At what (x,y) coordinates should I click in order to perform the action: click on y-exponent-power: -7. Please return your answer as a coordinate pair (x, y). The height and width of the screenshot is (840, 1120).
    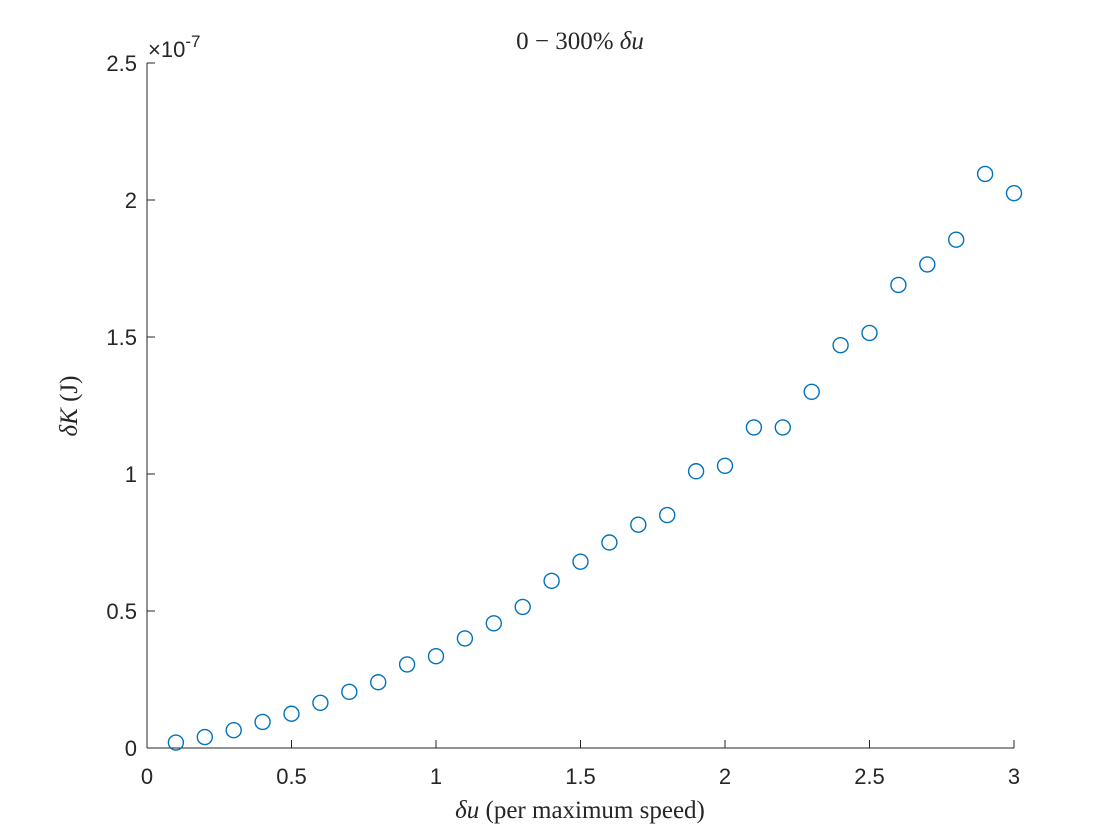
    Looking at the image, I should click on (192, 41).